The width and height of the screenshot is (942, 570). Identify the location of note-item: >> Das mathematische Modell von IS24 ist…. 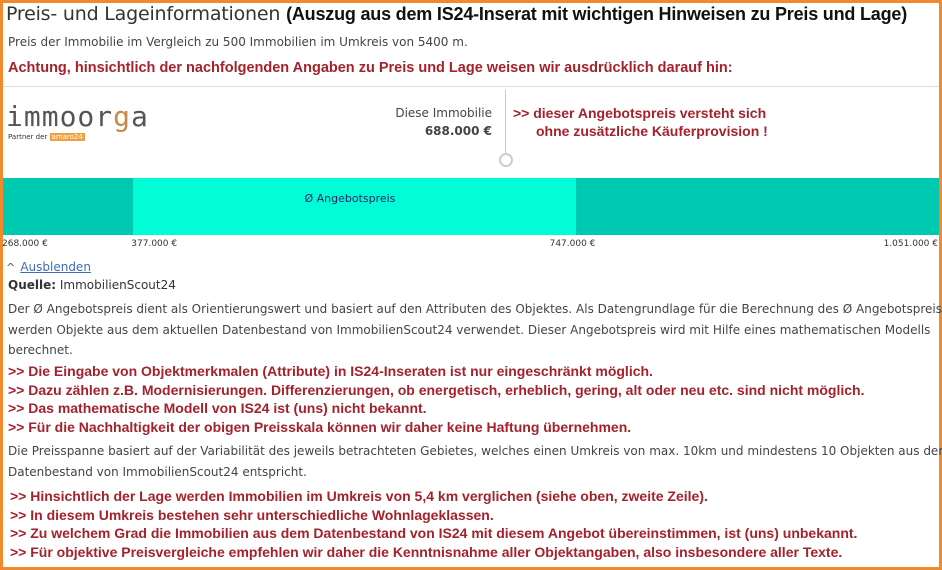
(217, 408).